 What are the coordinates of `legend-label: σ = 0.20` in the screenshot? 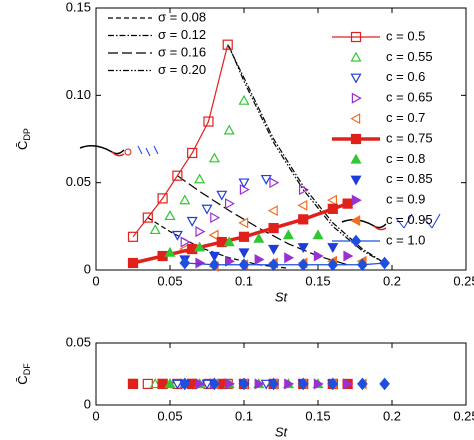 It's located at (182, 69).